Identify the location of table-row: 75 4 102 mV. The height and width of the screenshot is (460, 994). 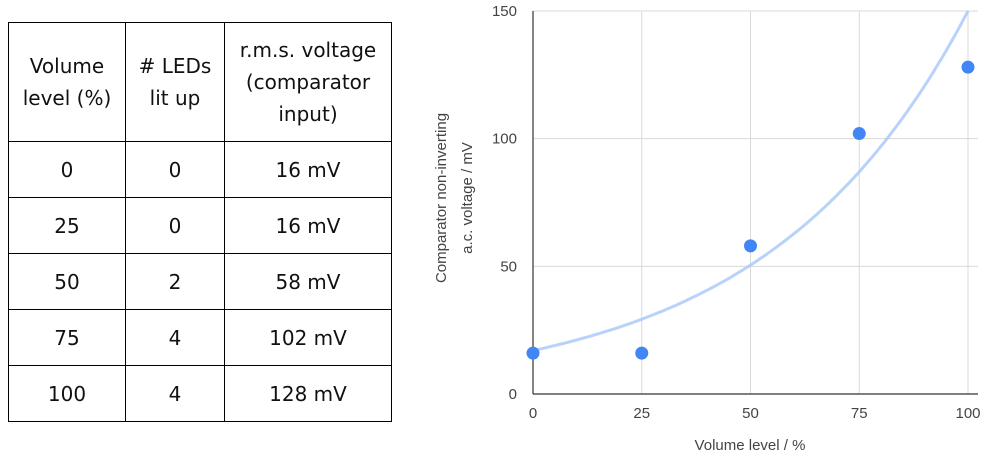
(200, 337).